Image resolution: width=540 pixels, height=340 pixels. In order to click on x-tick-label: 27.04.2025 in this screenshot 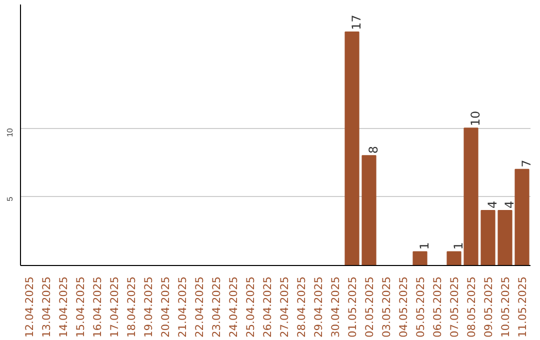, I will do `click(284, 307)`.